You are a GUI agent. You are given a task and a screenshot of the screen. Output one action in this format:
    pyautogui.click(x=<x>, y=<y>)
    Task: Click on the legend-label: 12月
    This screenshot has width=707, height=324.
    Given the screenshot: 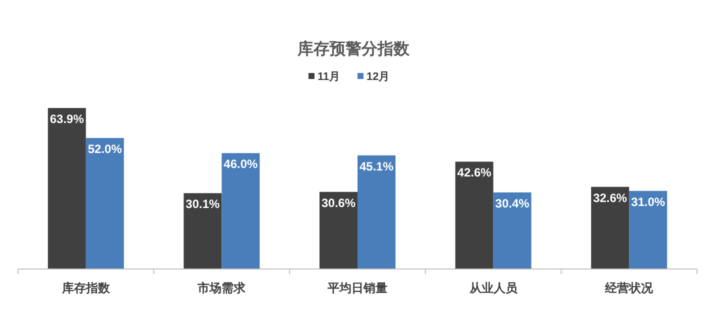 What is the action you would take?
    pyautogui.click(x=378, y=77)
    